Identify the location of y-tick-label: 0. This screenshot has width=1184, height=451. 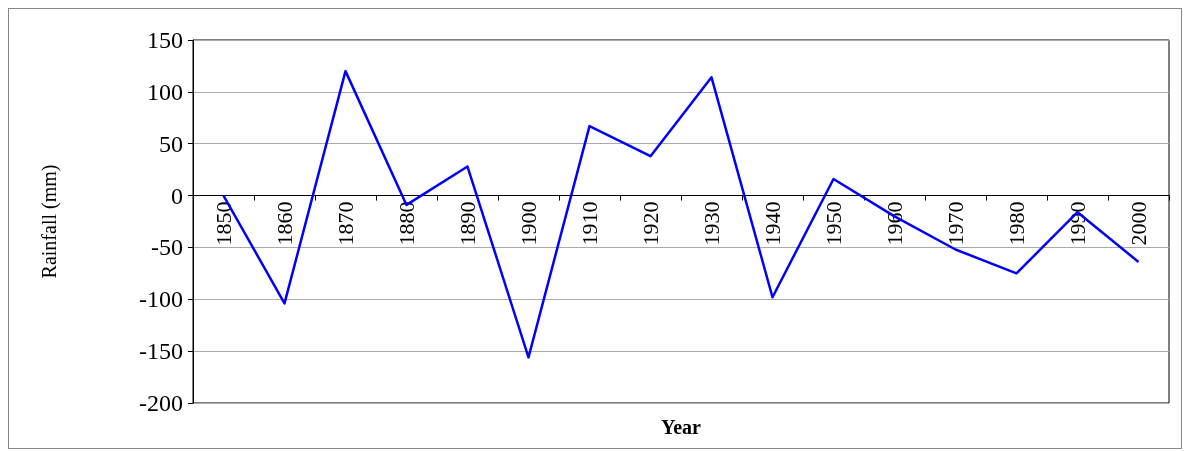
(177, 195).